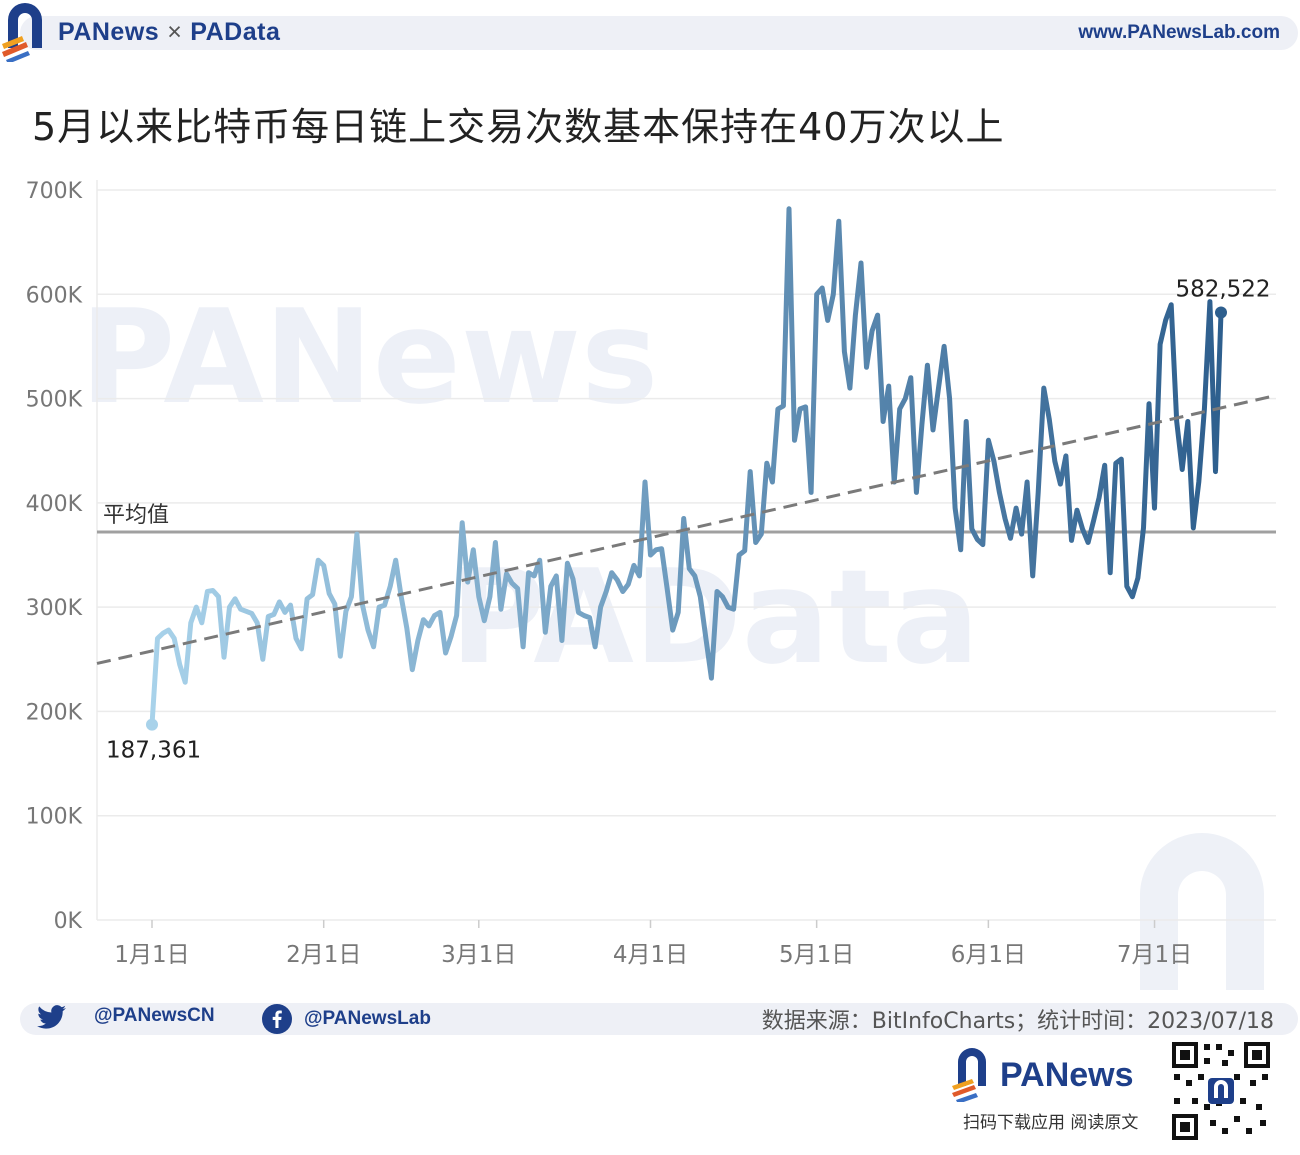 This screenshot has height=1155, width=1300. What do you see at coordinates (369, 357) in the screenshot?
I see `watermark-panews: PANews` at bounding box center [369, 357].